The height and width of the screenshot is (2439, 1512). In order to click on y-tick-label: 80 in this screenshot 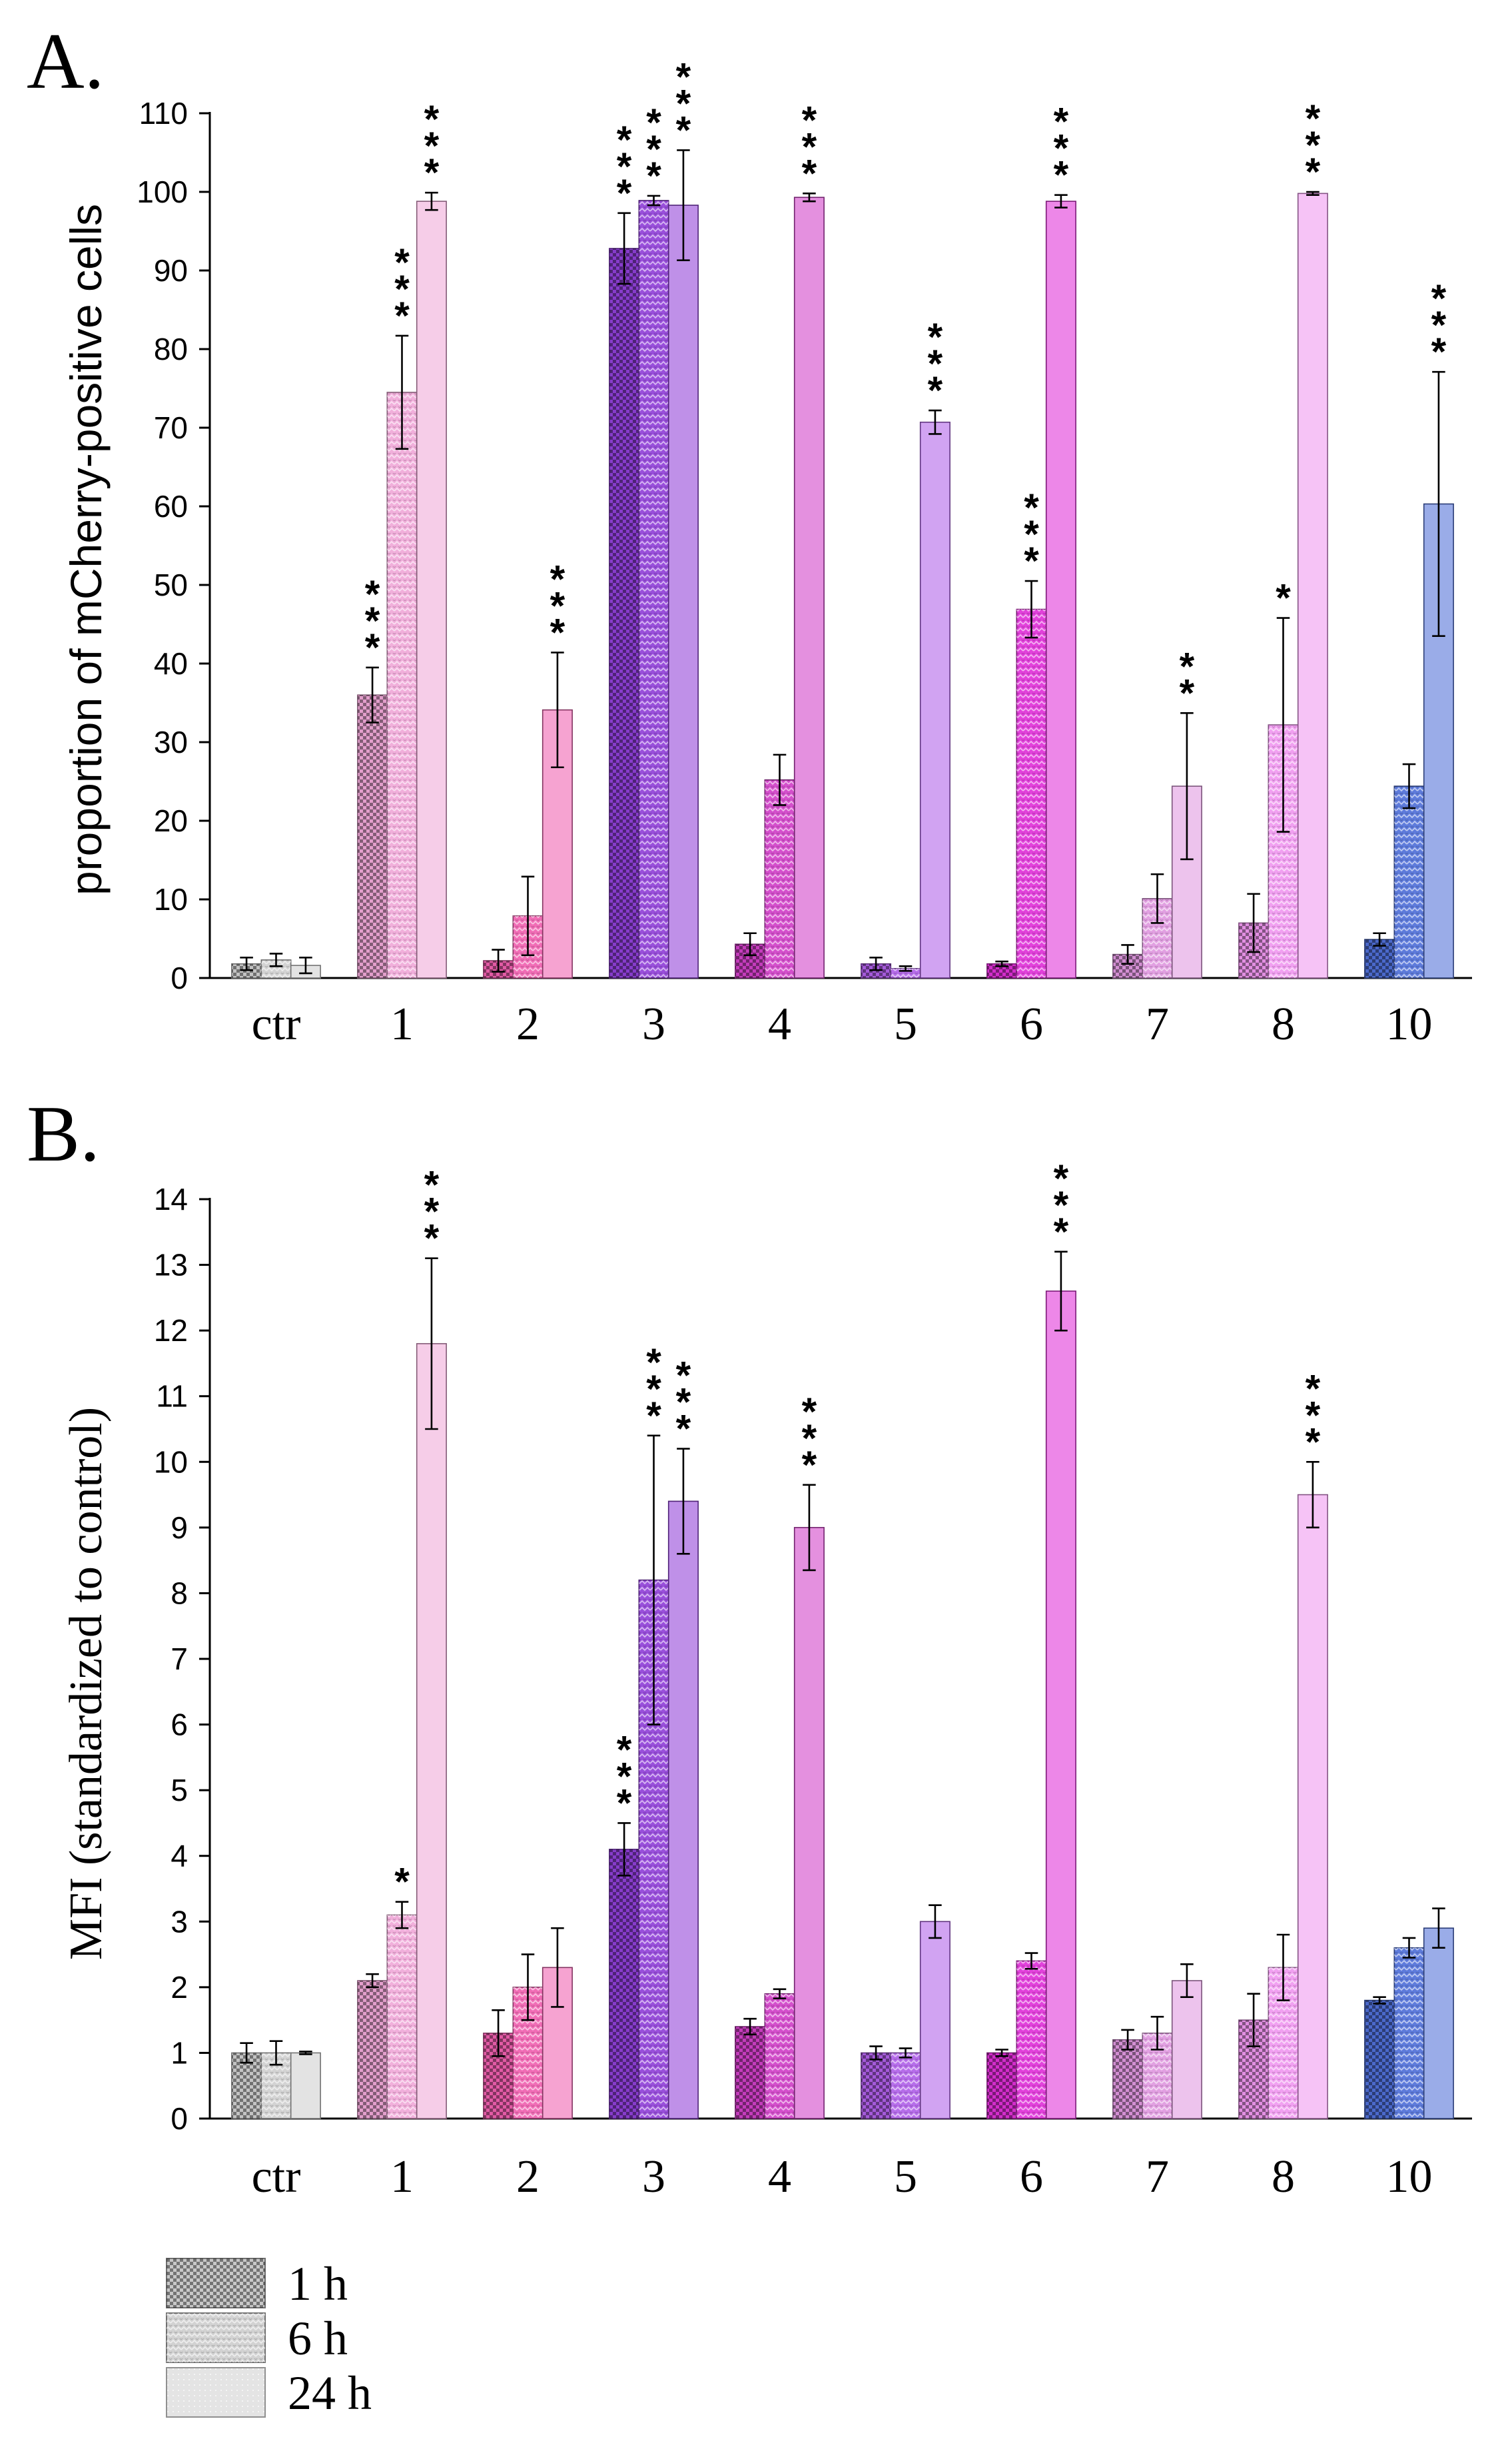, I will do `click(171, 349)`.